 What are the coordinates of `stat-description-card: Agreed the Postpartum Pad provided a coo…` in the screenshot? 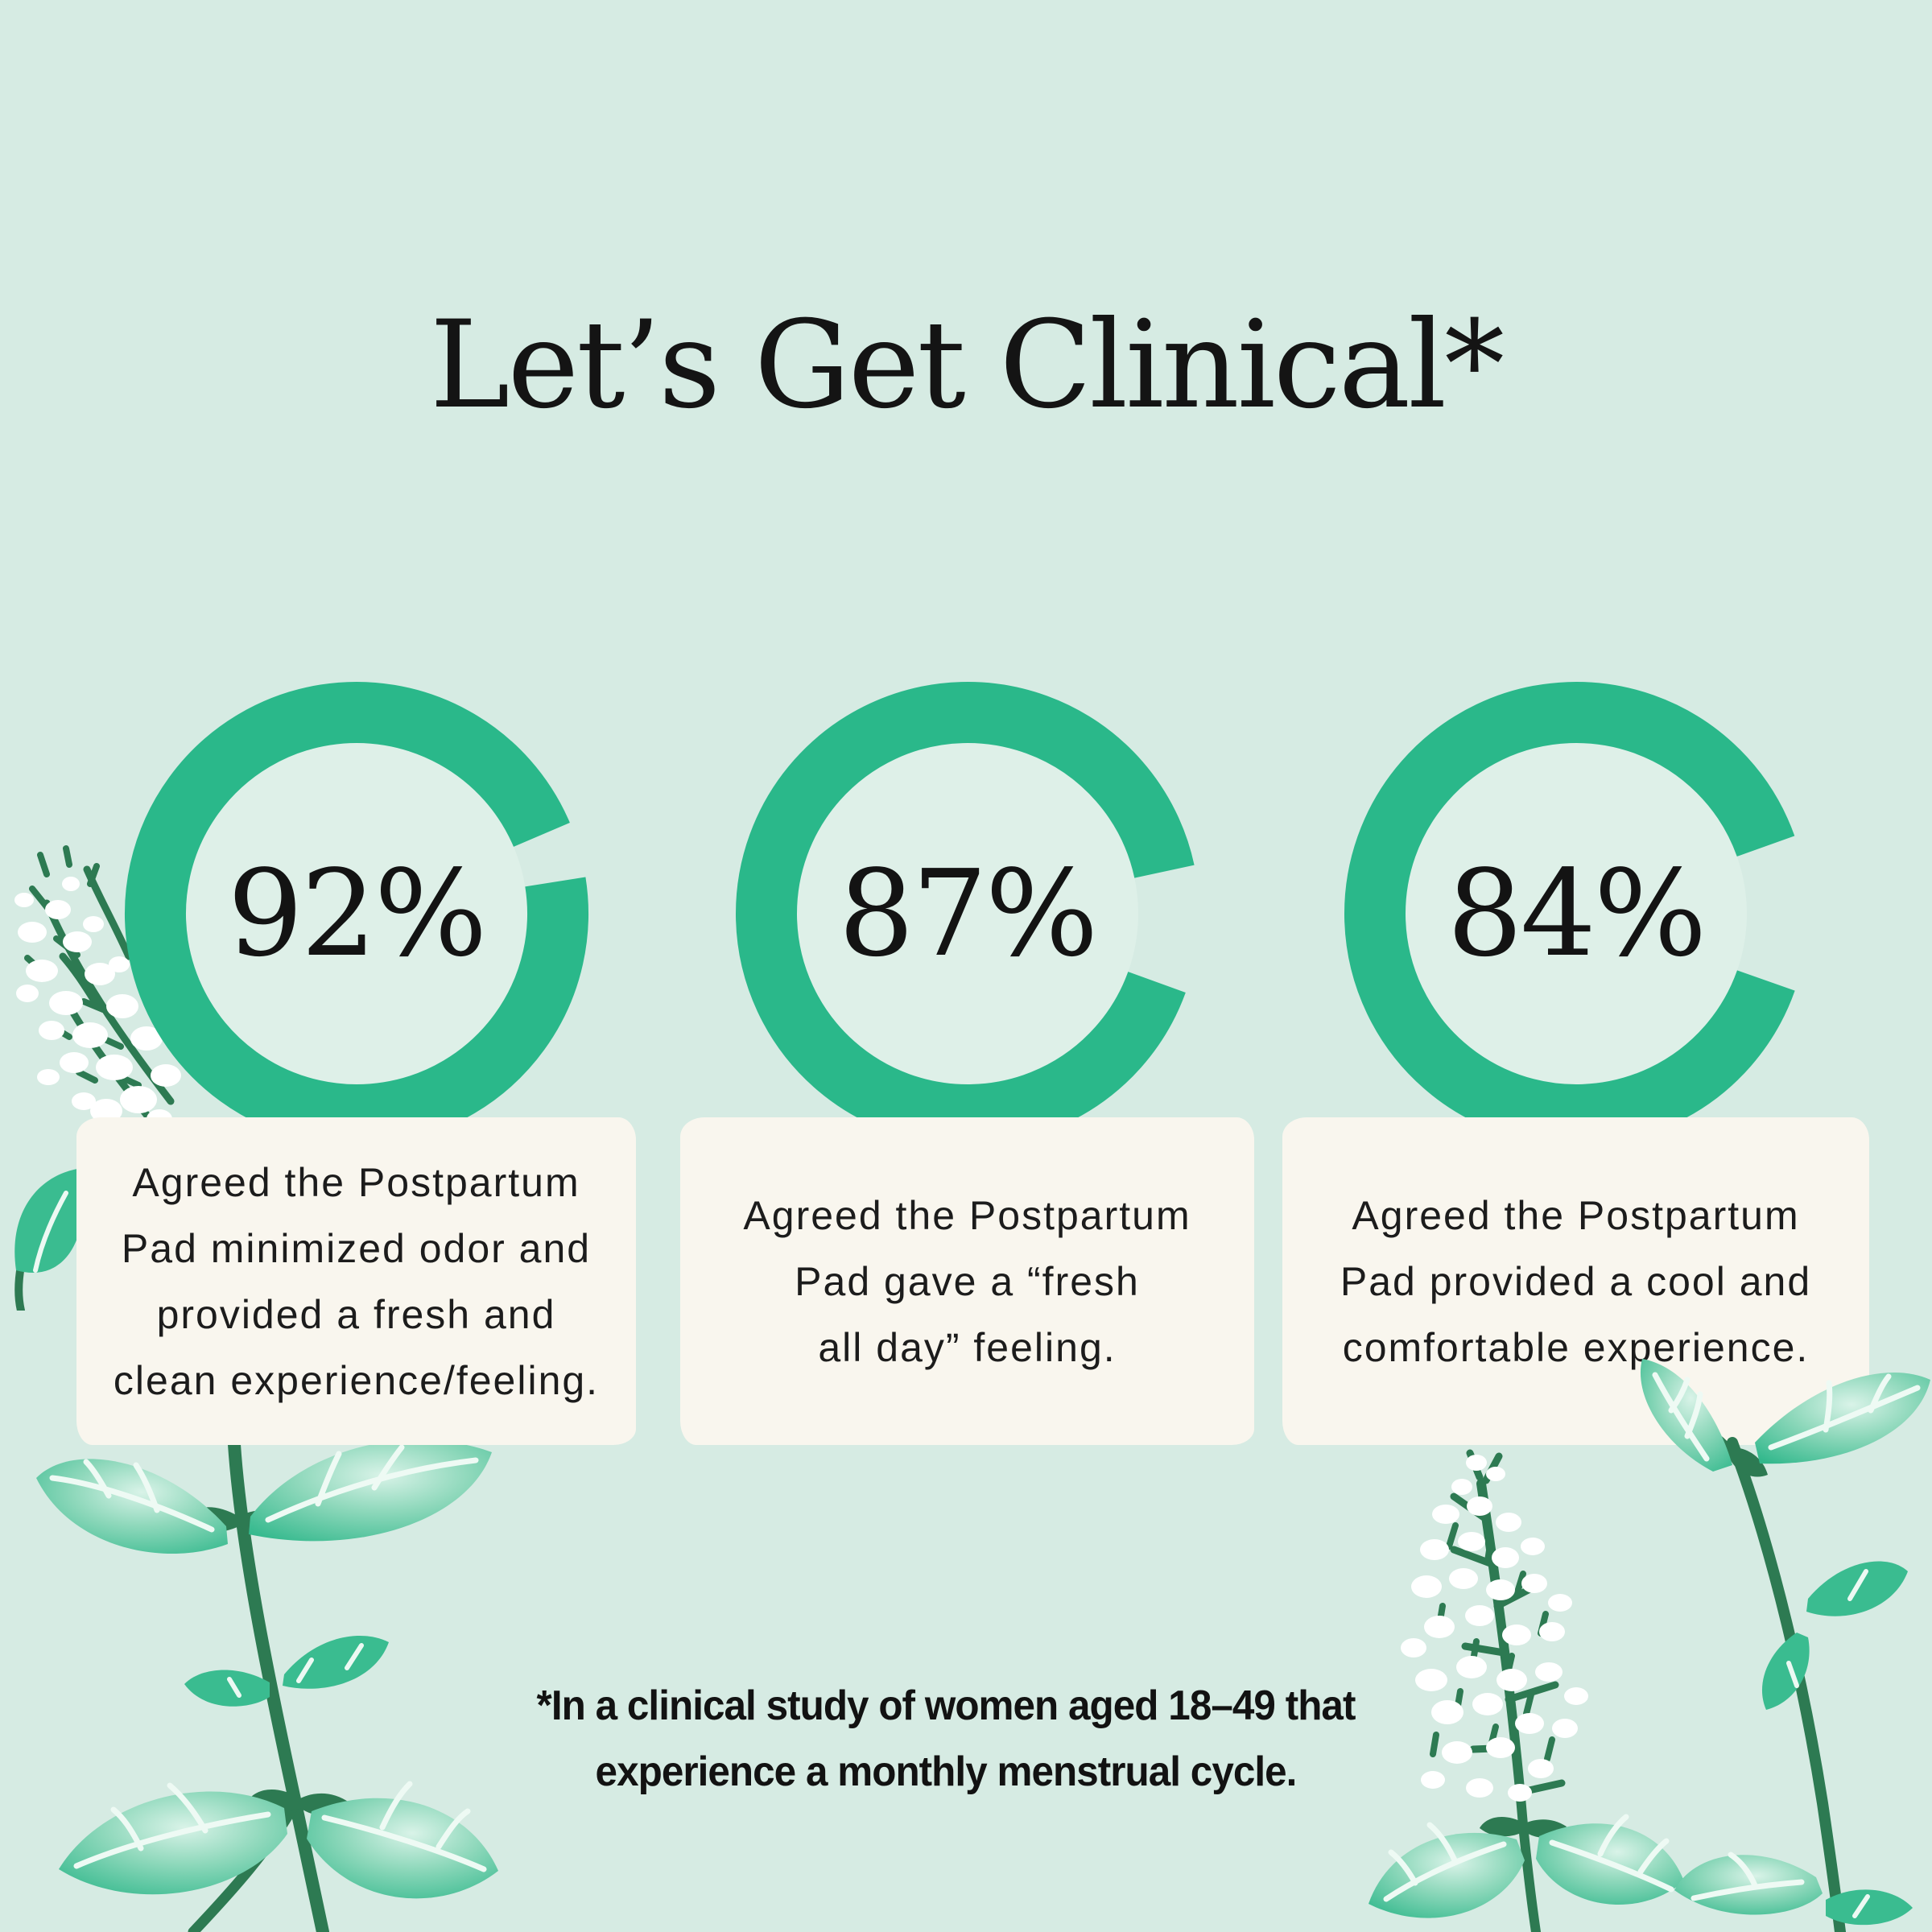 It's located at (1575, 1281).